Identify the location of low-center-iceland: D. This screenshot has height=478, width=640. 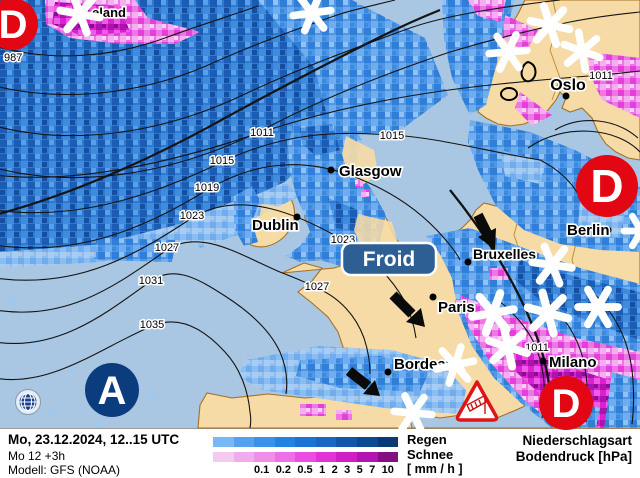
(19, 25).